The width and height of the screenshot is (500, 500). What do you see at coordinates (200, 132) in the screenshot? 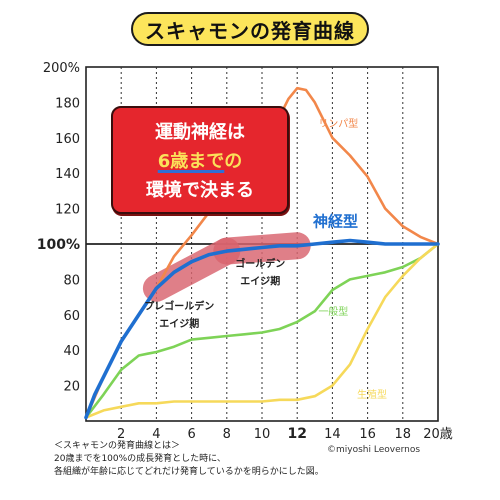
I see `callout-line-1: 運動神経は` at bounding box center [200, 132].